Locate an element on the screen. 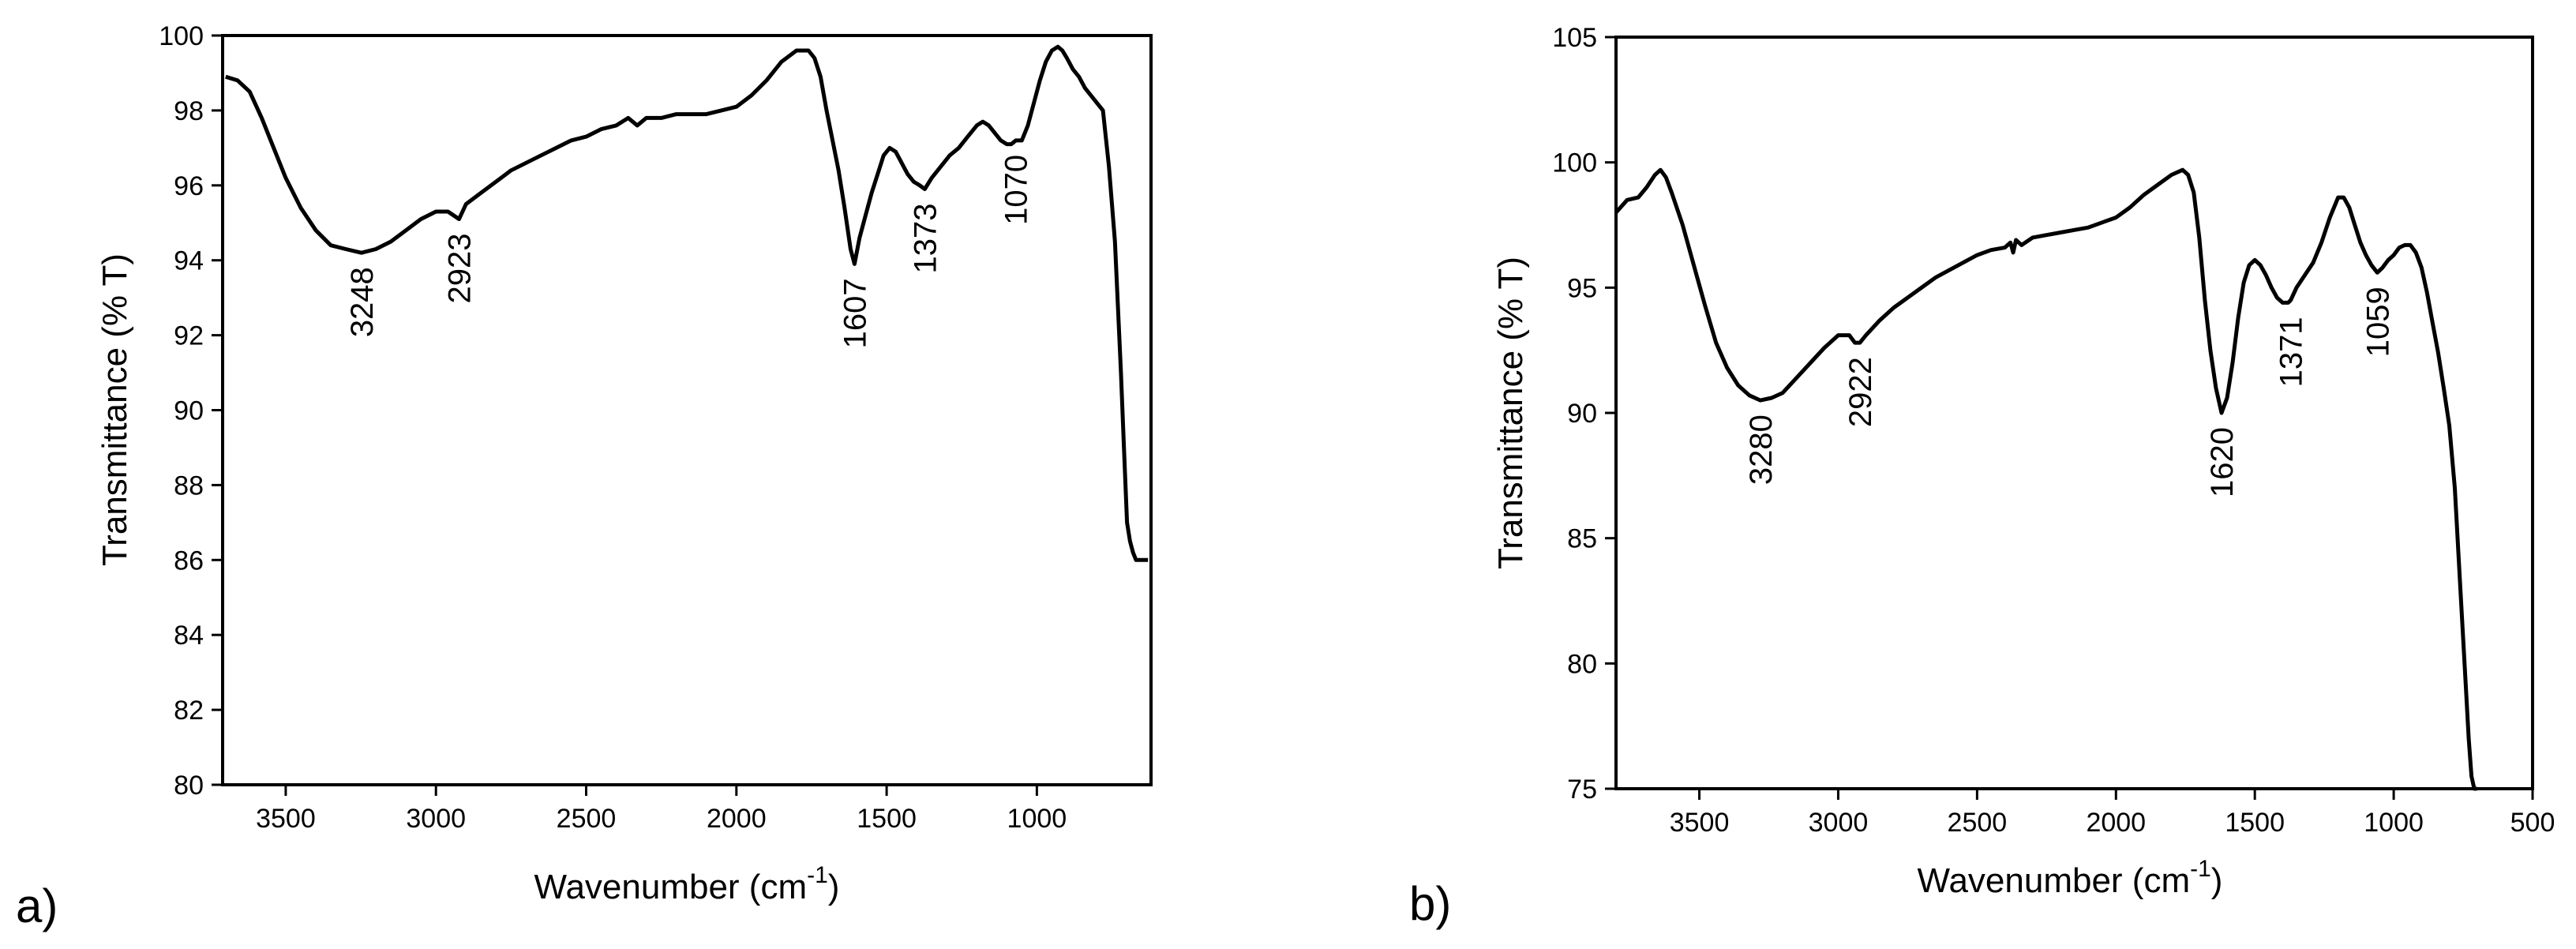  x-axis-title-a: Wavenumber (cm-1) is located at coordinates (687, 884).